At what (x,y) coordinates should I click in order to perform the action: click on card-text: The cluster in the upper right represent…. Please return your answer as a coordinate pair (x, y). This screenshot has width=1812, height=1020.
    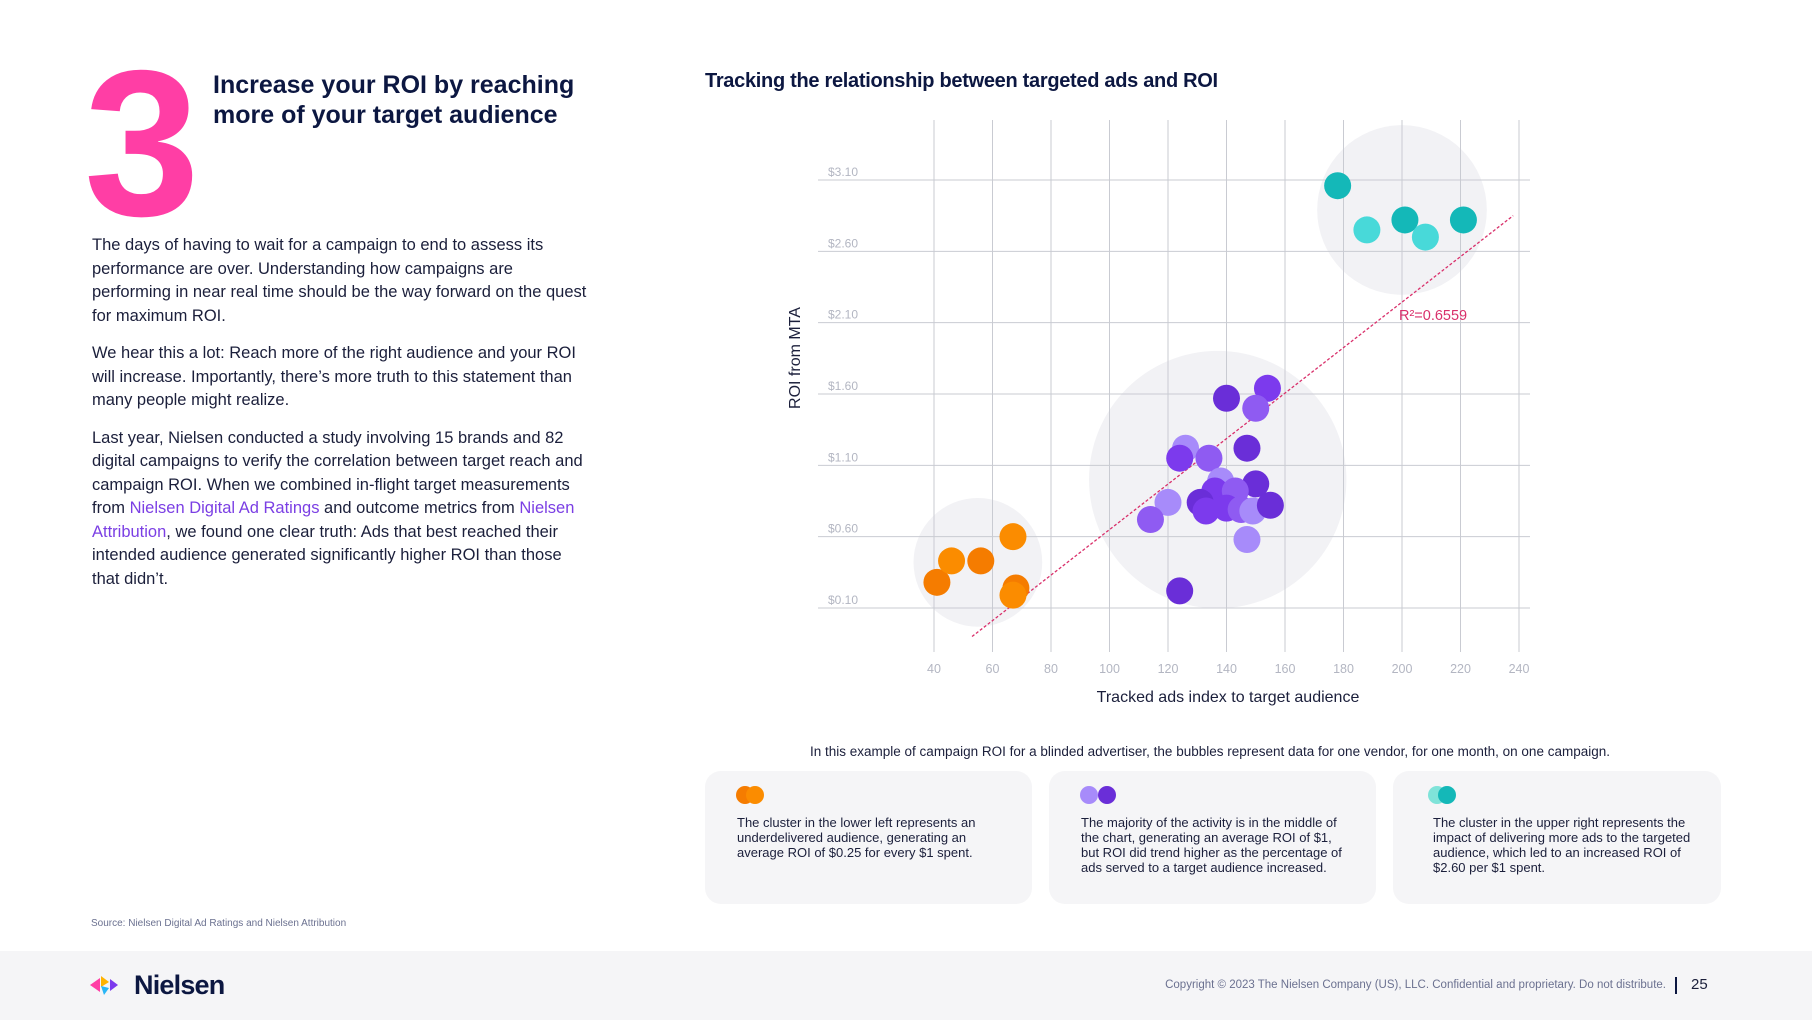
    Looking at the image, I should click on (1562, 845).